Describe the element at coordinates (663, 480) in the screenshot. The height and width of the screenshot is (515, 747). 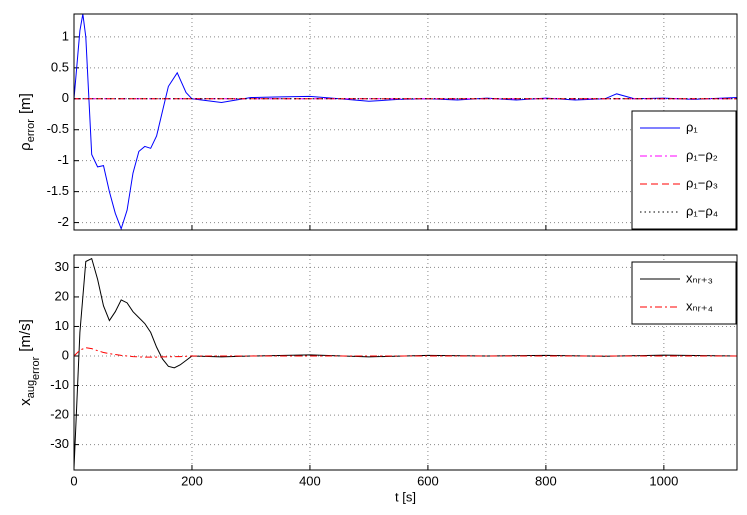
I see `x-tick-label: 1000` at that location.